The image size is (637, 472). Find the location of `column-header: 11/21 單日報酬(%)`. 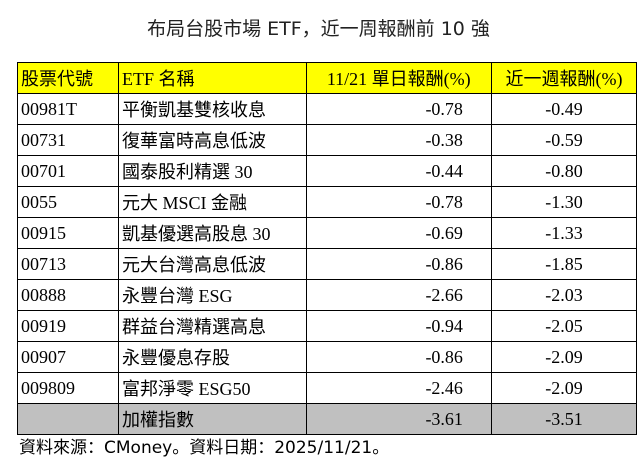

column-header: 11/21 單日報酬(%) is located at coordinates (398, 78).